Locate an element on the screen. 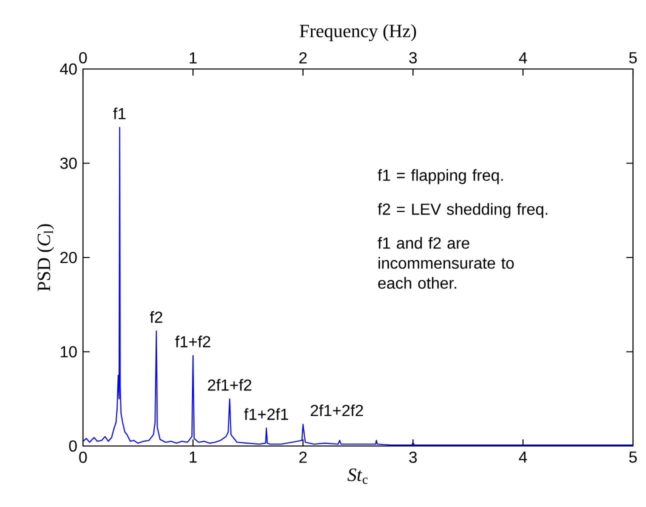 The height and width of the screenshot is (507, 646). y-tick-label: 40 is located at coordinates (68, 69).